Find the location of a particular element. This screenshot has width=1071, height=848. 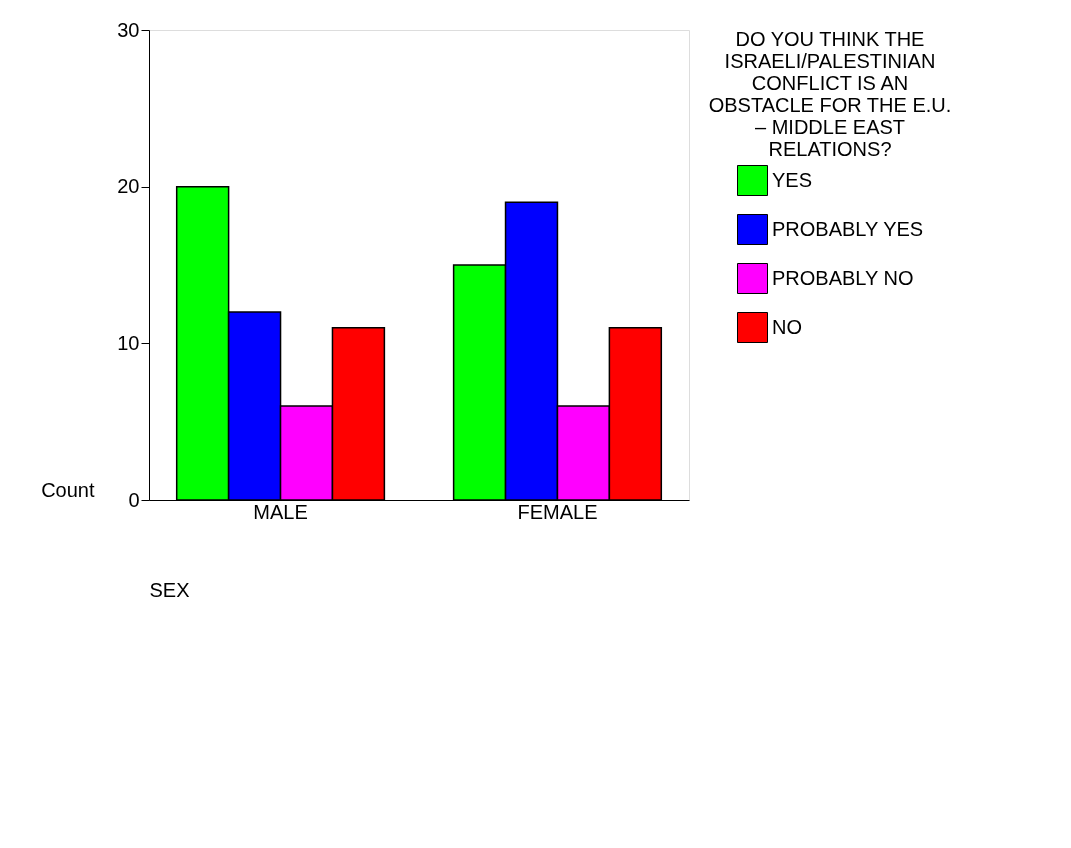

y-tick-label: 20 is located at coordinates (128, 186).